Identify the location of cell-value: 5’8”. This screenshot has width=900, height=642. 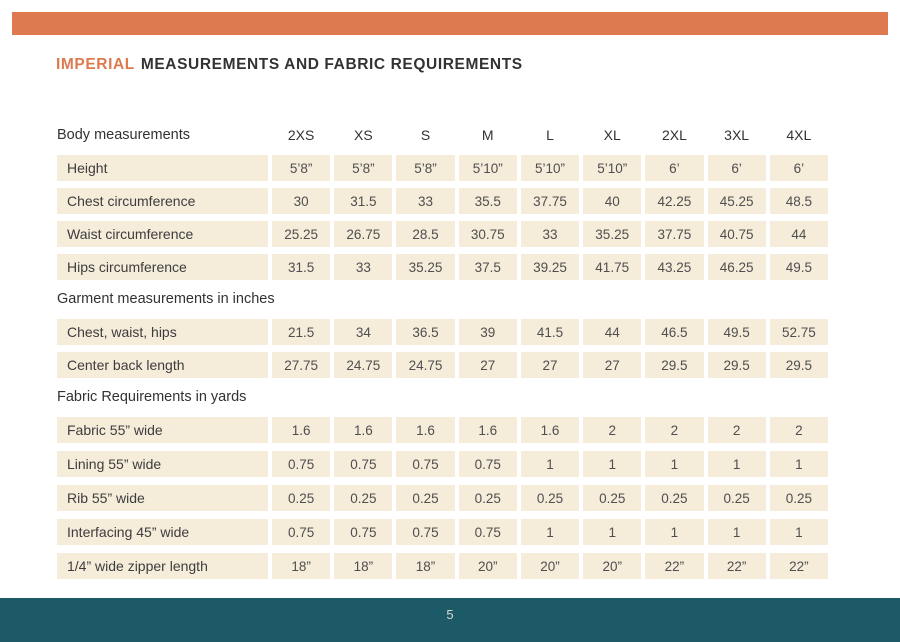
(363, 168).